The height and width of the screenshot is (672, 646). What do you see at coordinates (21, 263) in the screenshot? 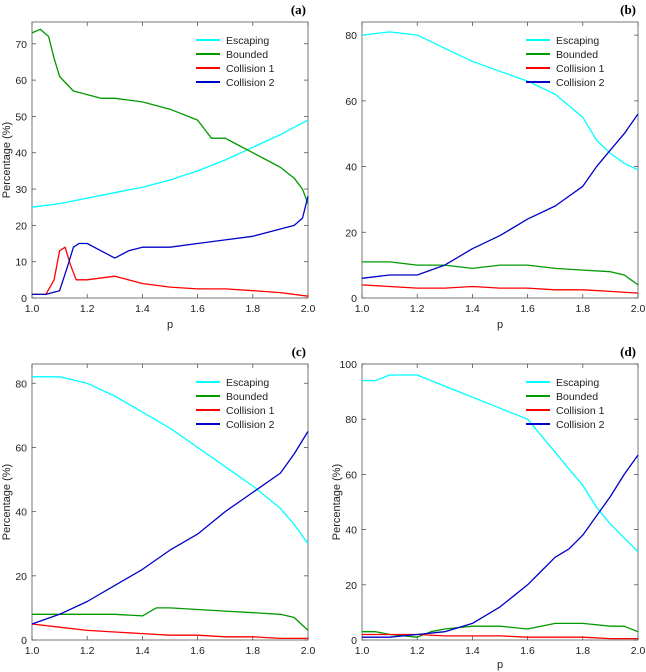
I see `y-tick-label: 10` at bounding box center [21, 263].